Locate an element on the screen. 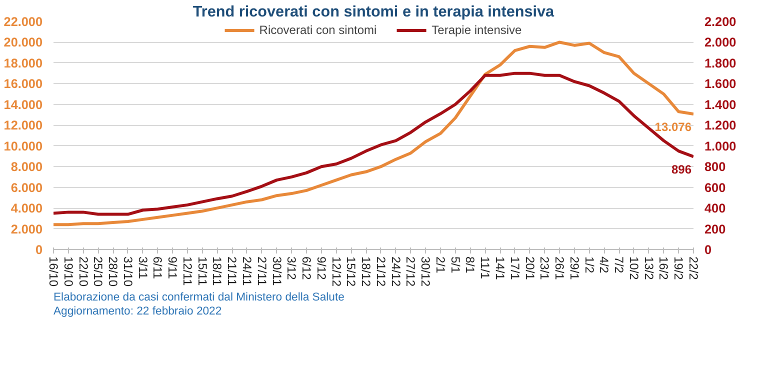 Image resolution: width=767 pixels, height=383 pixels. x-tick-label: 6/11 is located at coordinates (157, 268).